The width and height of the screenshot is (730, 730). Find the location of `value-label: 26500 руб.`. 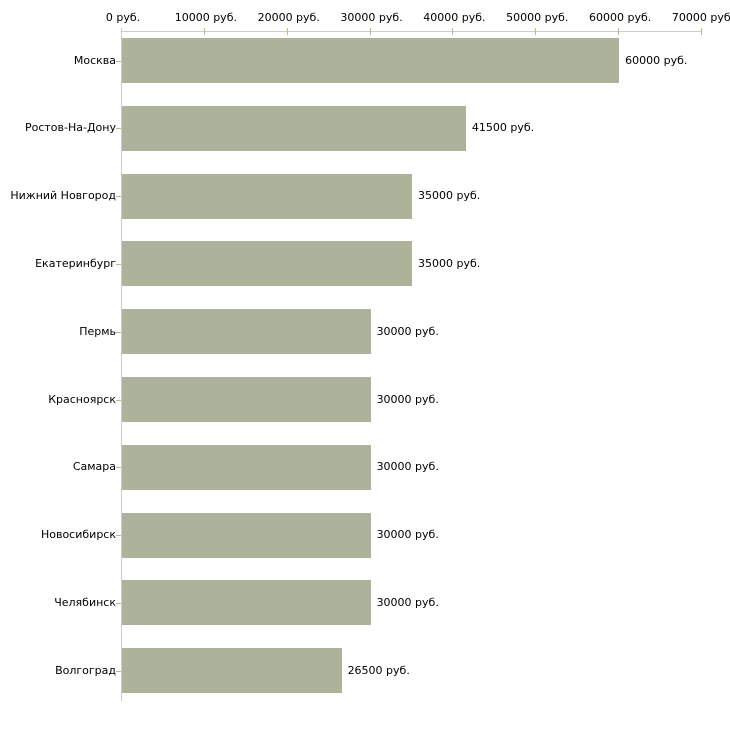

value-label: 26500 руб. is located at coordinates (378, 670).